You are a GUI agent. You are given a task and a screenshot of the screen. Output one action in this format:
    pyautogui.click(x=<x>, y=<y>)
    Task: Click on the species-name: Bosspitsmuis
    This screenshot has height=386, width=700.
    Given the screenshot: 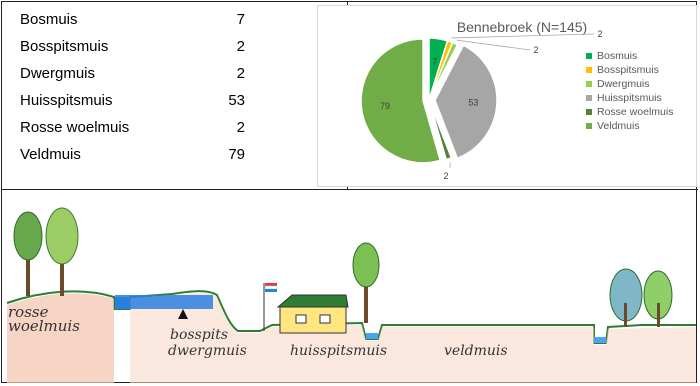 What is the action you would take?
    pyautogui.click(x=64, y=46)
    